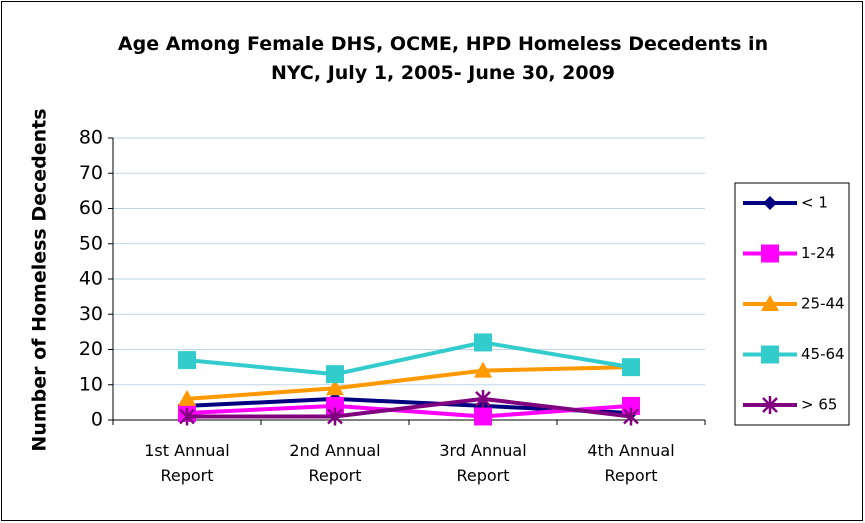 Image resolution: width=865 pixels, height=523 pixels. Describe the element at coordinates (91, 384) in the screenshot. I see `y-tick-label: 10` at that location.